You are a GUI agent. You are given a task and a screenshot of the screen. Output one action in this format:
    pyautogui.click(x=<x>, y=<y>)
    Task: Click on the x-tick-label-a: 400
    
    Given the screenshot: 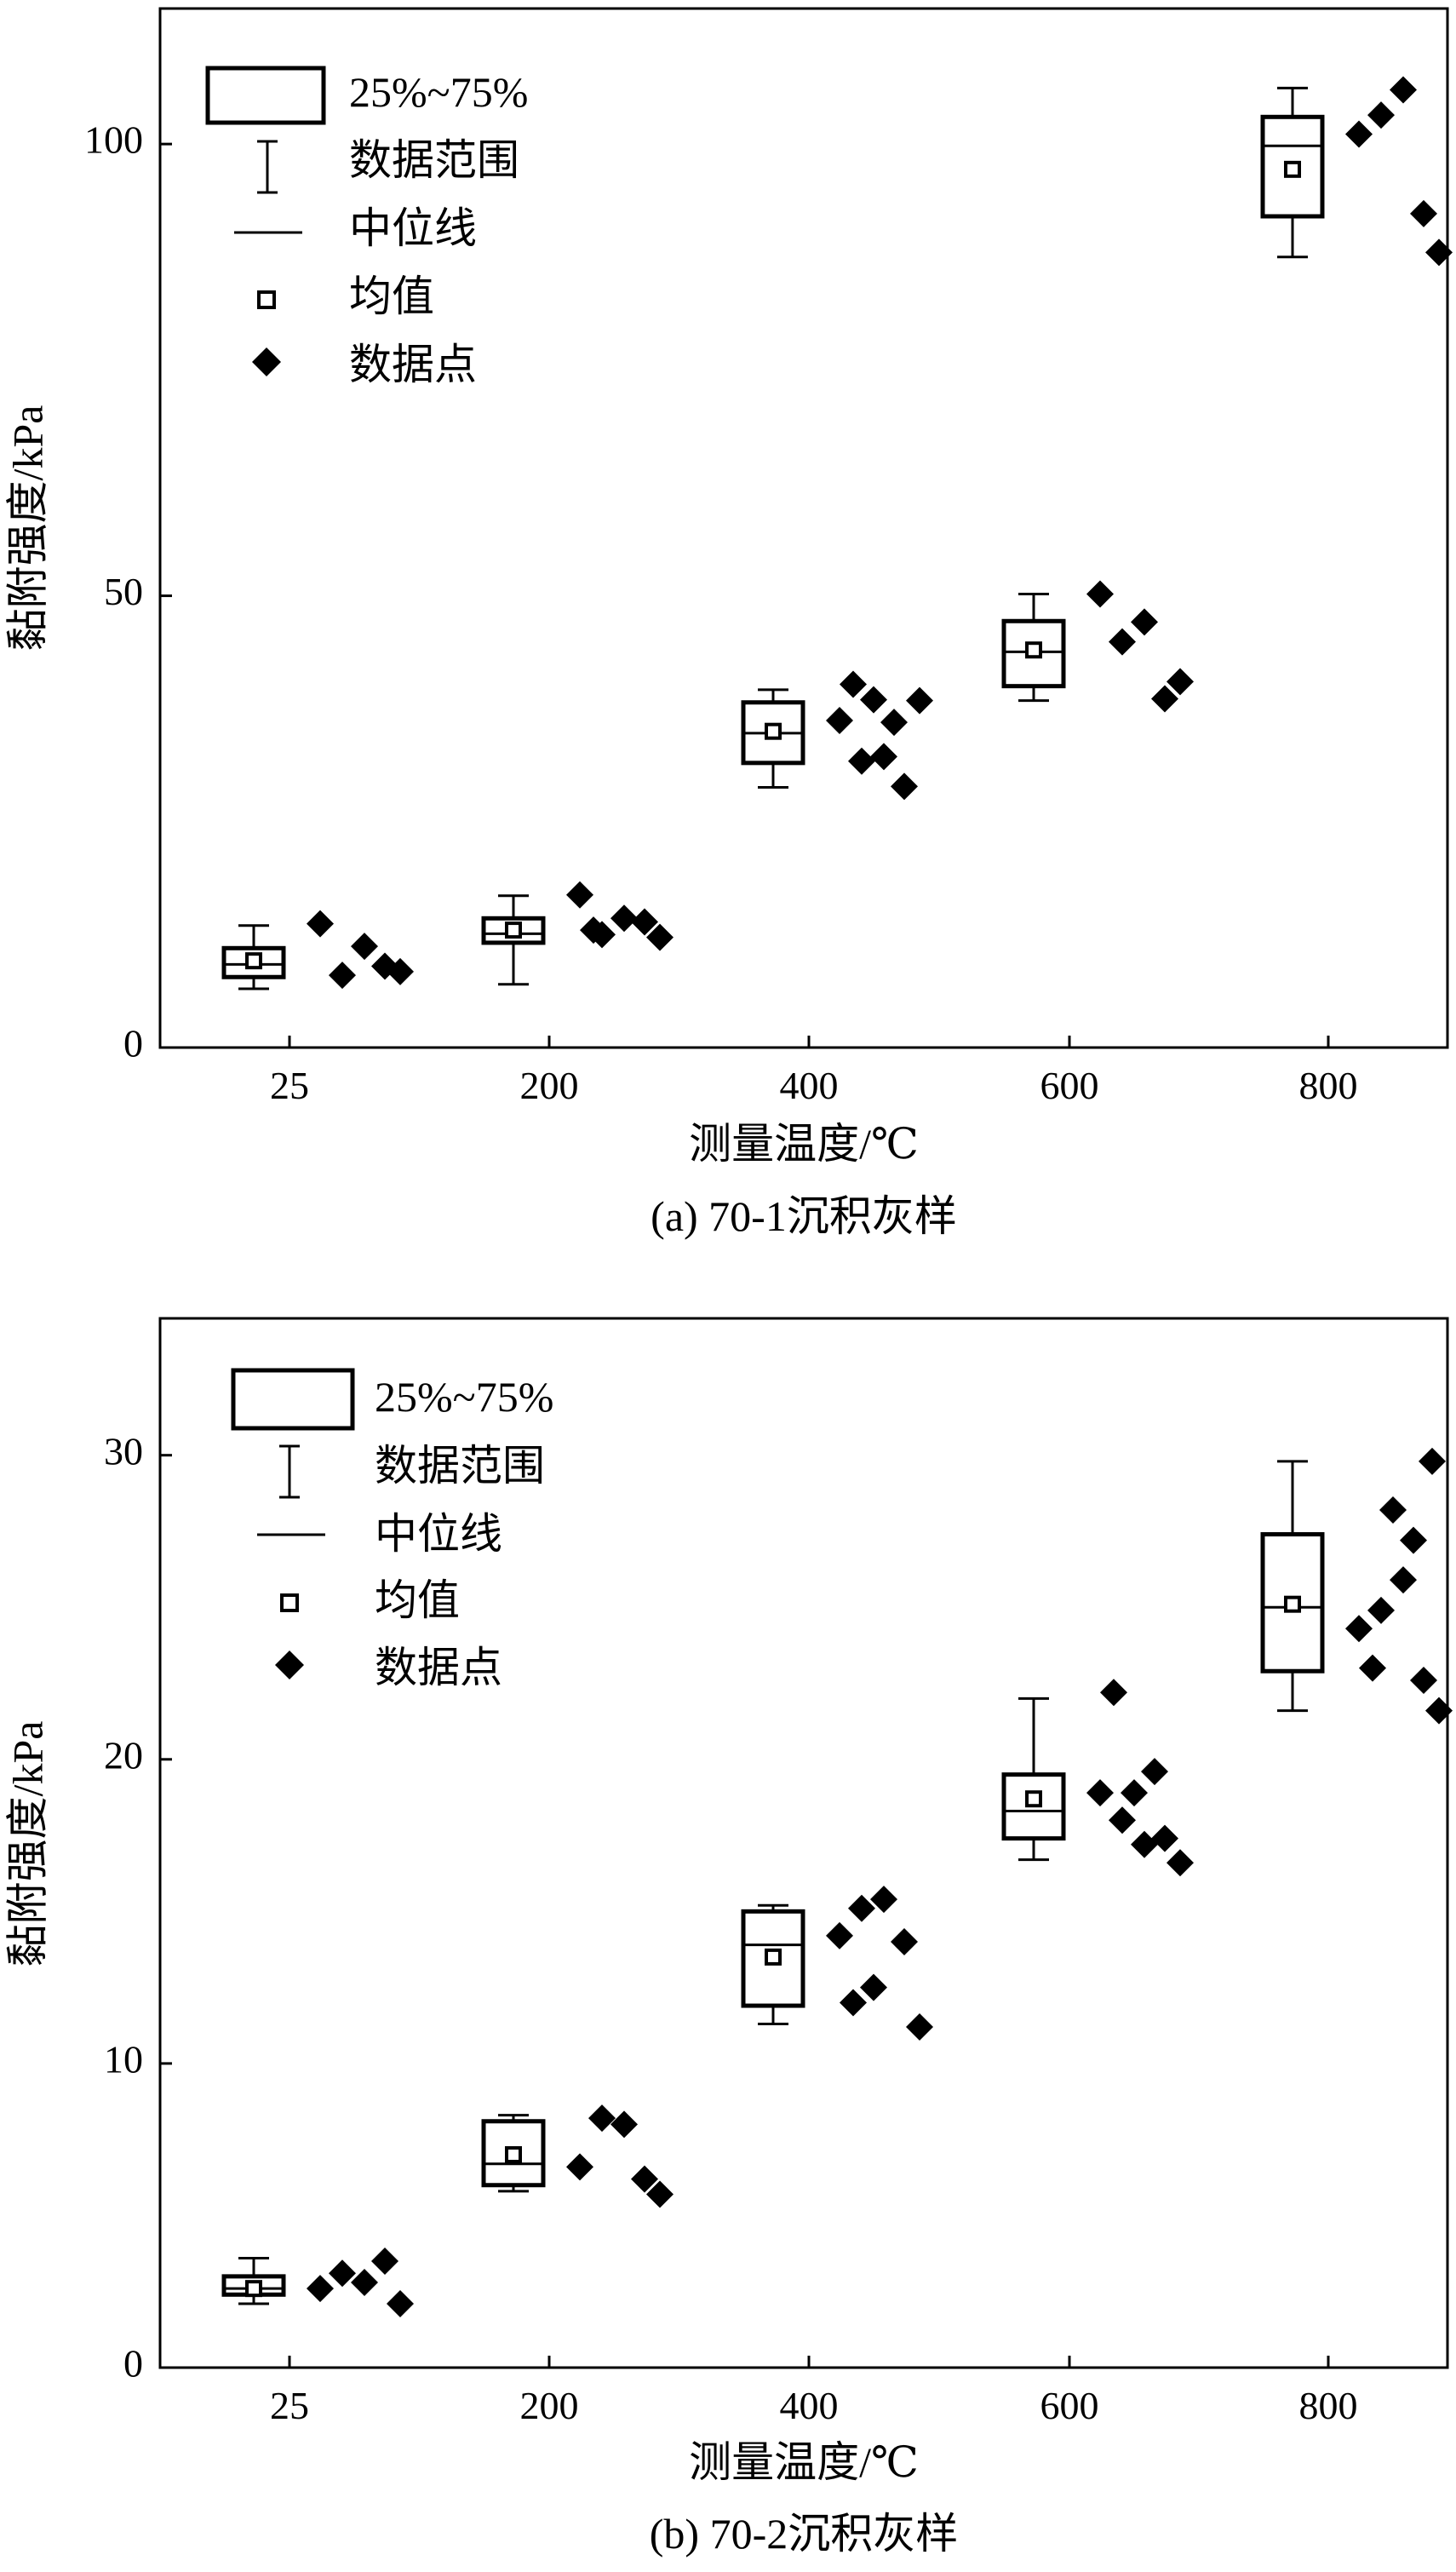 What is the action you would take?
    pyautogui.click(x=809, y=1086)
    